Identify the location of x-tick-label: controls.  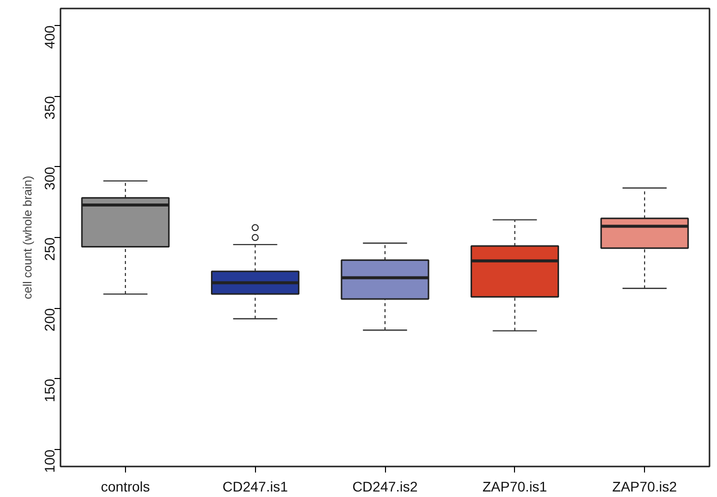
(125, 486).